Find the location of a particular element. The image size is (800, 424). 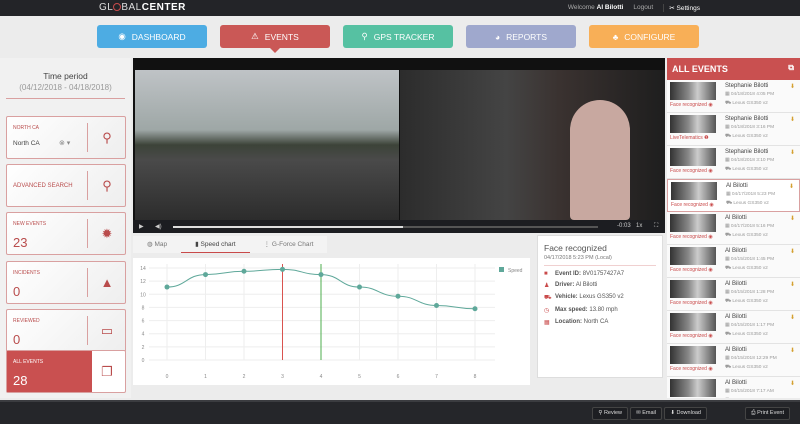

fullscreen-icon: ⛶ is located at coordinates (656, 226).